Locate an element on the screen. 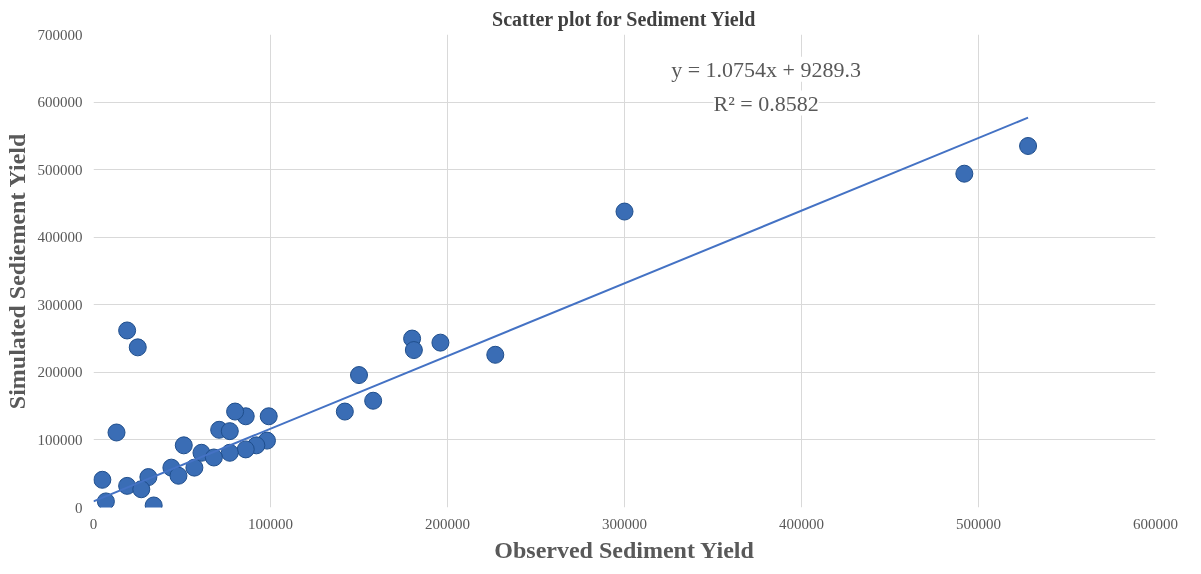 The height and width of the screenshot is (574, 1201). y-tick-label: 200000 is located at coordinates (60, 372).